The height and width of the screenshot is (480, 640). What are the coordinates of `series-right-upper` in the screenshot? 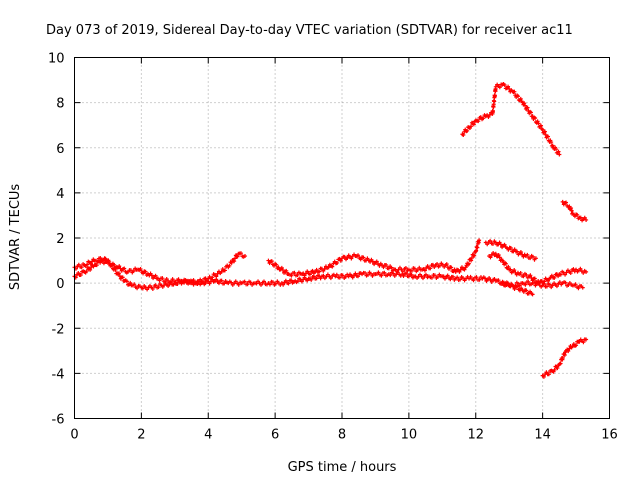 It's located at (574, 211).